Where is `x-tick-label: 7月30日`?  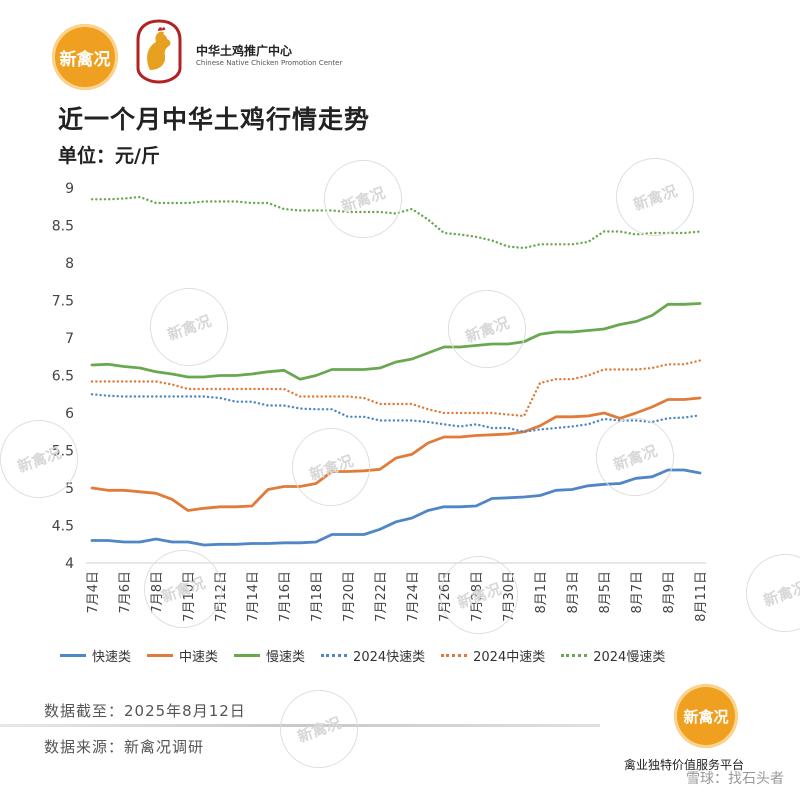
x-tick-label: 7月30日 is located at coordinates (509, 596).